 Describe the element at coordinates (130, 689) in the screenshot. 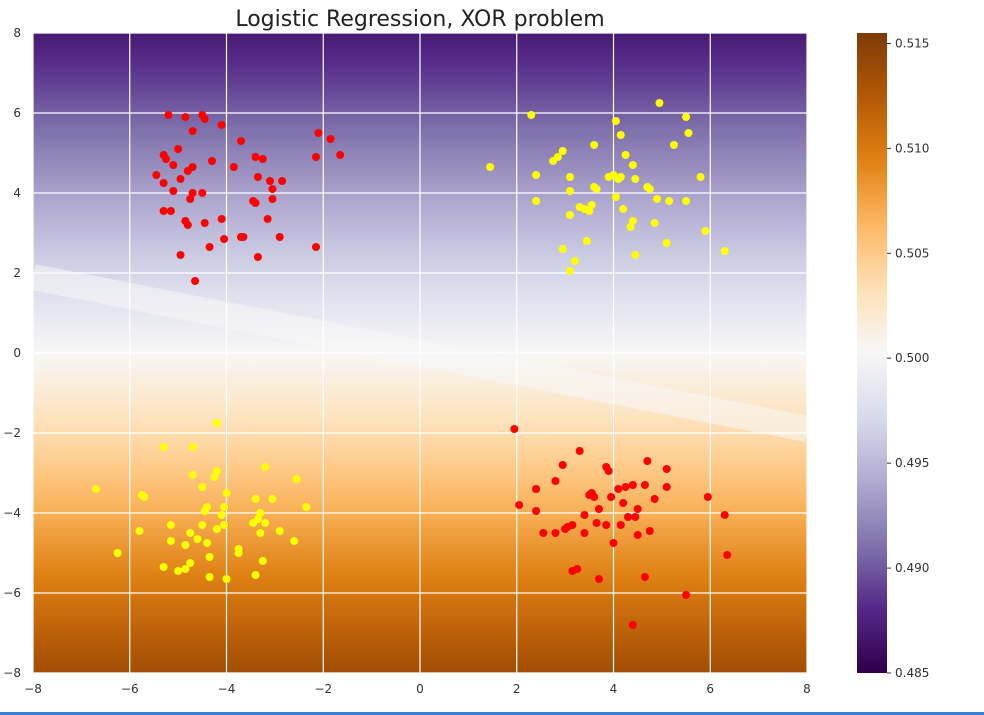

I see `x-tick-label: −6` at that location.